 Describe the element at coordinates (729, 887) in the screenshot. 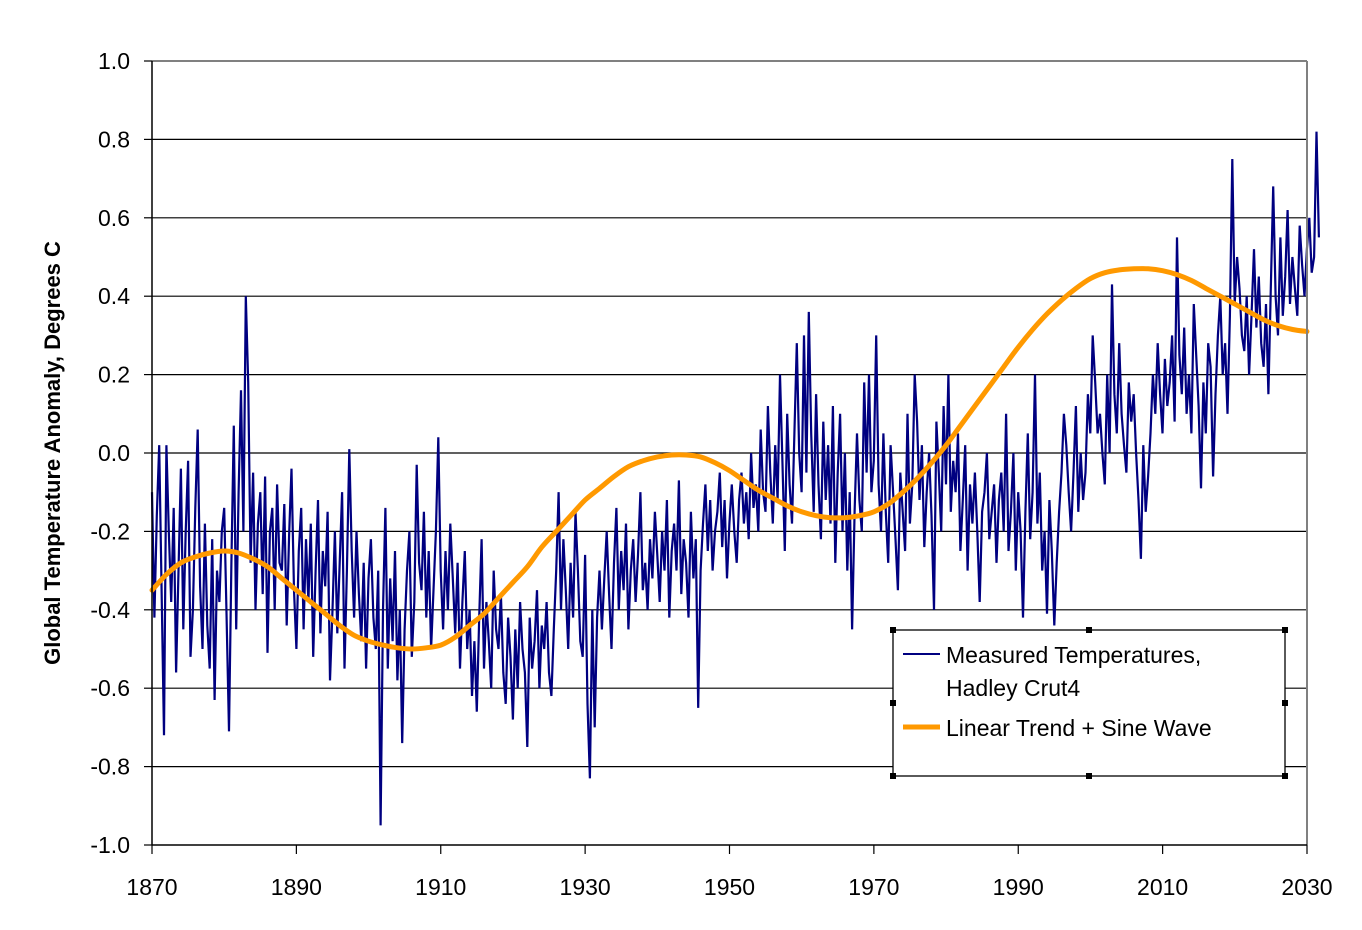

I see `x-tick-label: 1950` at that location.